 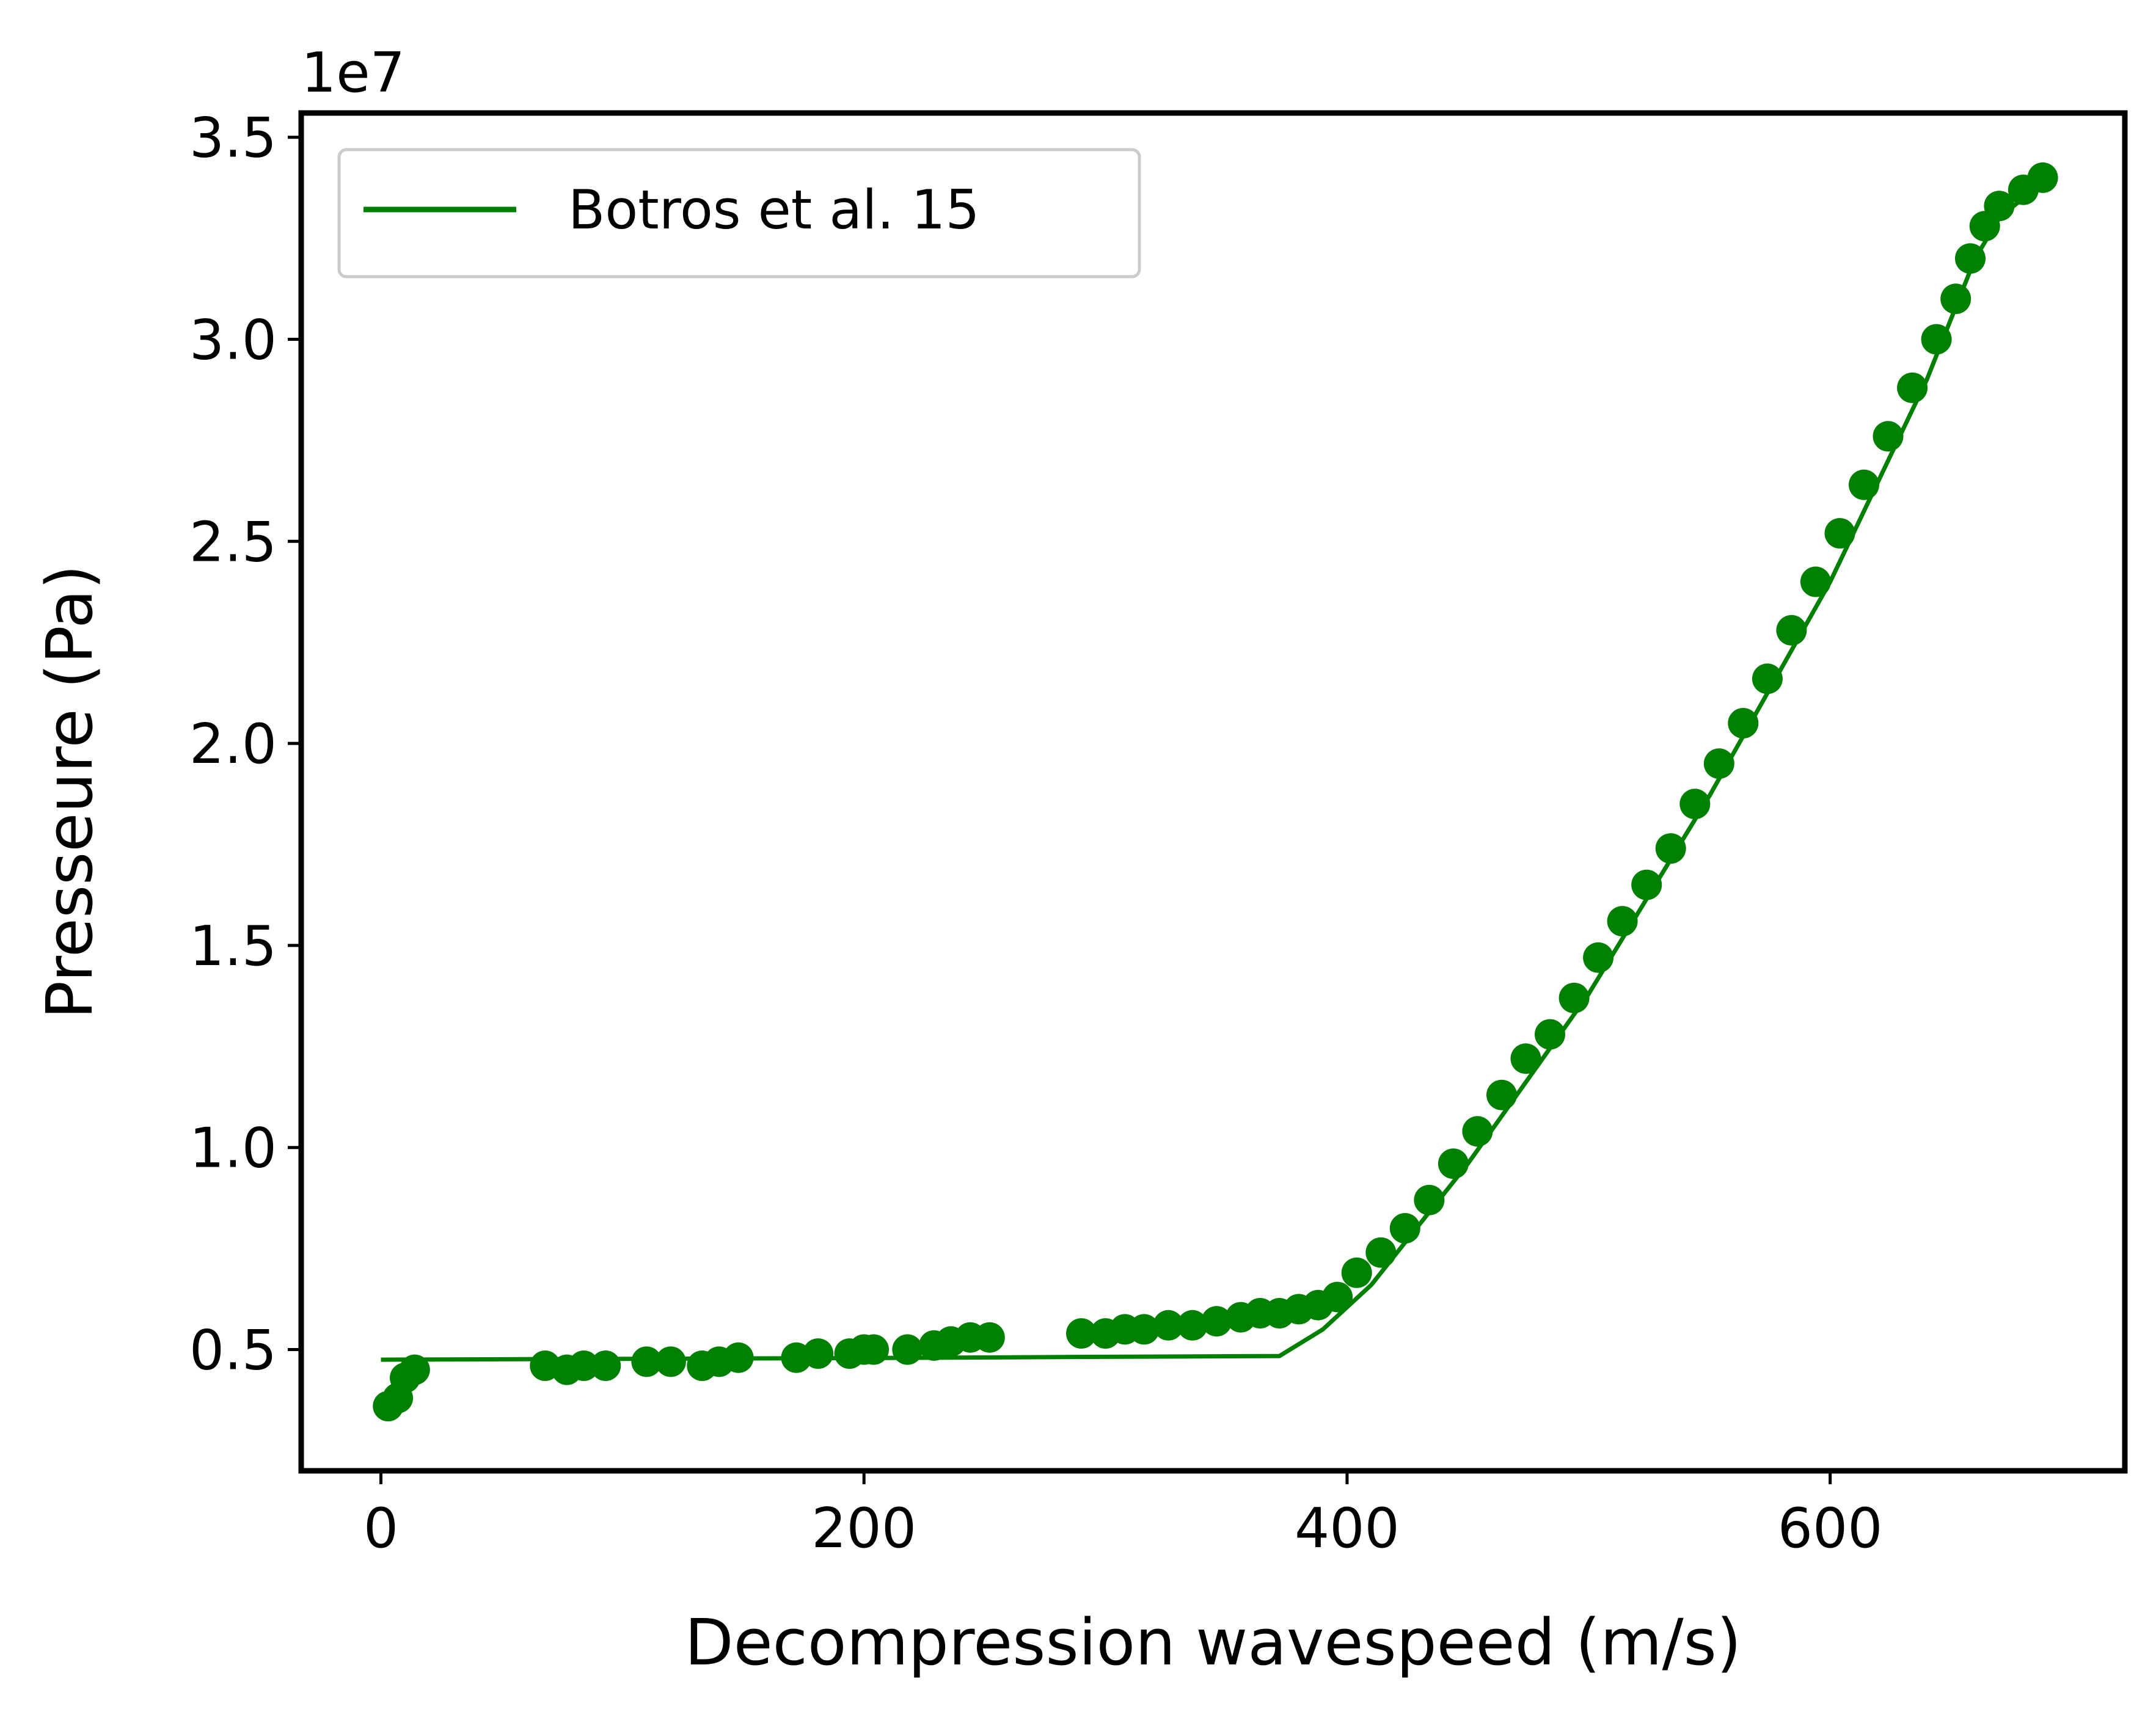 What do you see at coordinates (233, 946) in the screenshot?
I see `y-tick-label: 1.5` at bounding box center [233, 946].